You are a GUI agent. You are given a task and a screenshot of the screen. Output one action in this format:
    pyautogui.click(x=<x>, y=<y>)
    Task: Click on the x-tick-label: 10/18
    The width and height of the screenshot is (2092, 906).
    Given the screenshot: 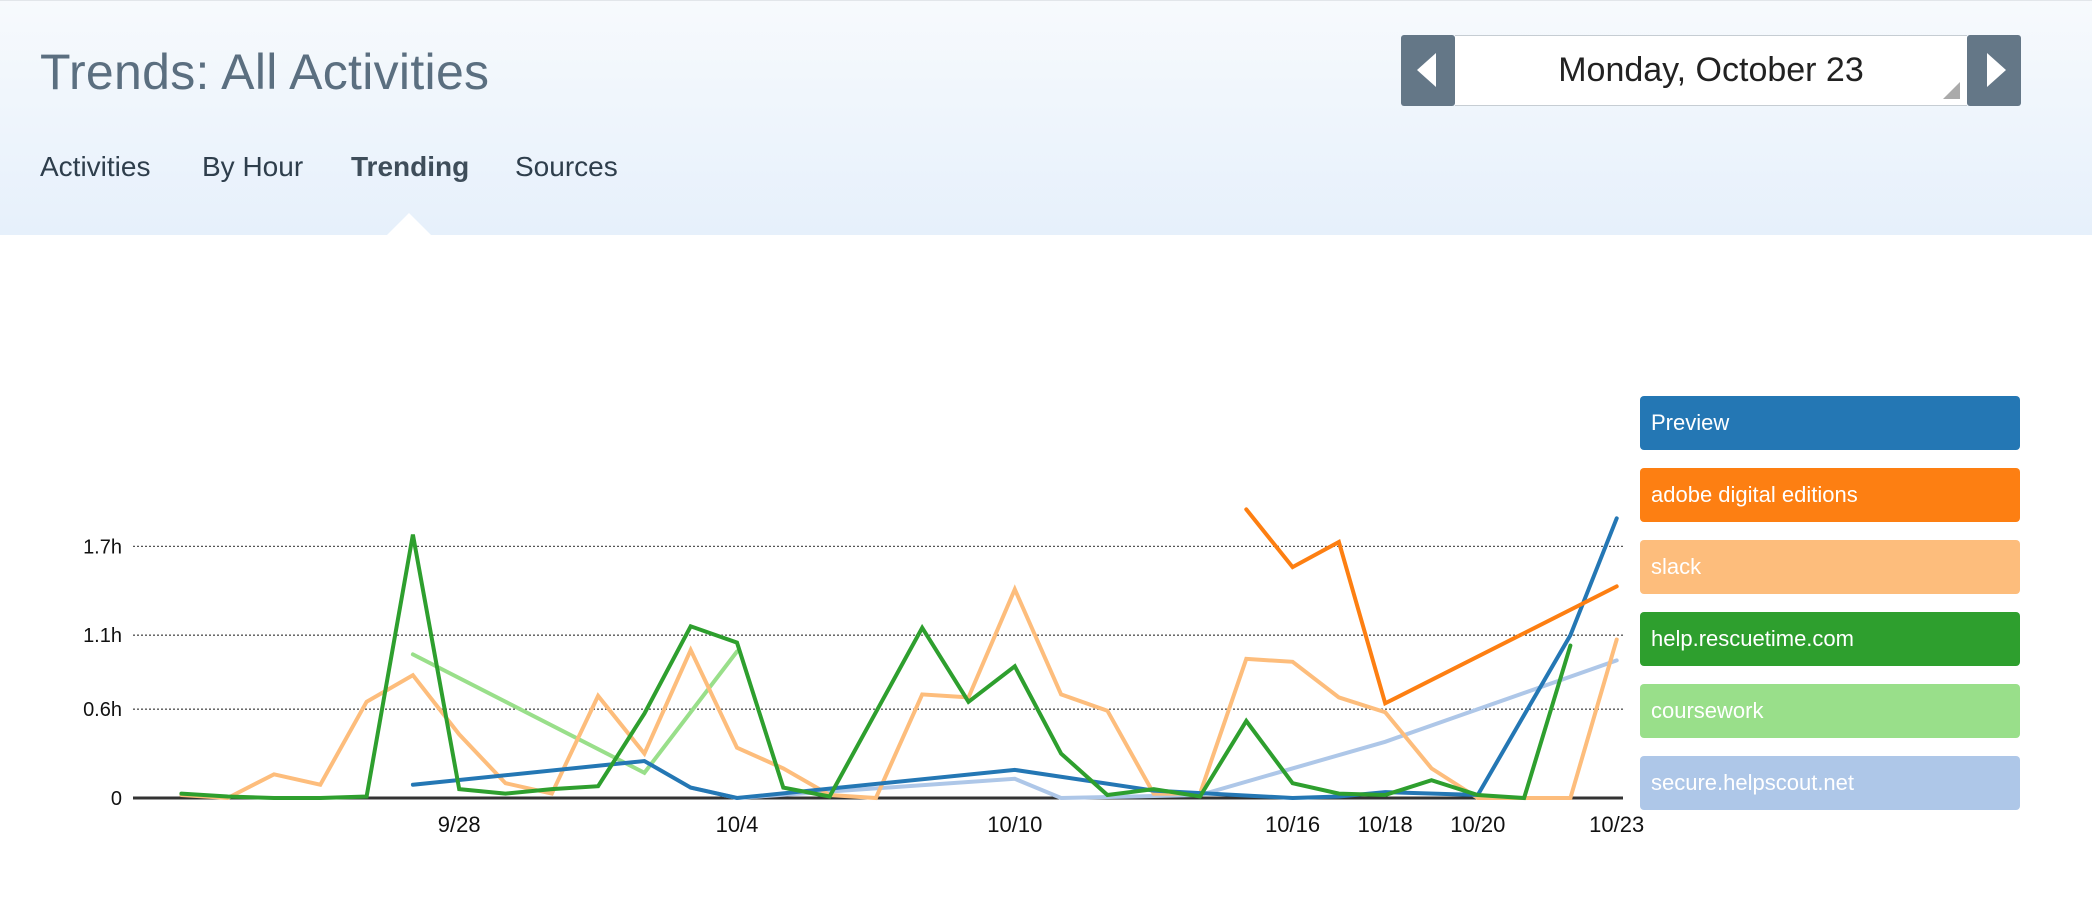 What is the action you would take?
    pyautogui.click(x=1385, y=824)
    